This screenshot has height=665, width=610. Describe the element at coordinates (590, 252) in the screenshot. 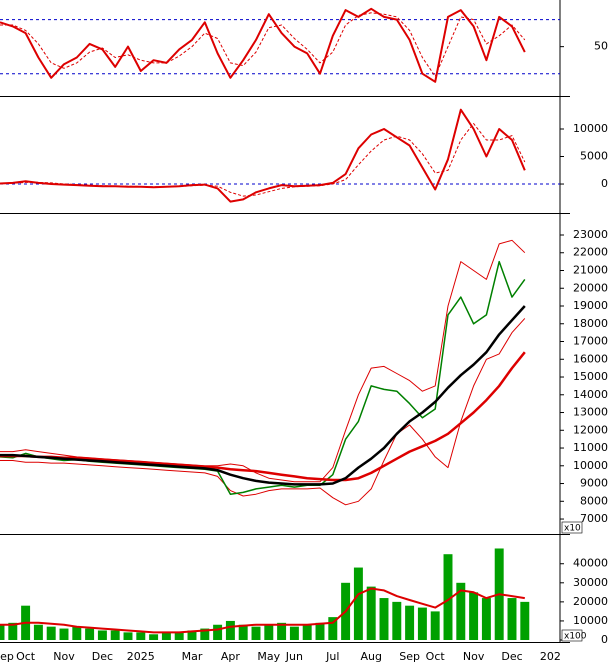

I see `y-tick-label: 22000` at that location.